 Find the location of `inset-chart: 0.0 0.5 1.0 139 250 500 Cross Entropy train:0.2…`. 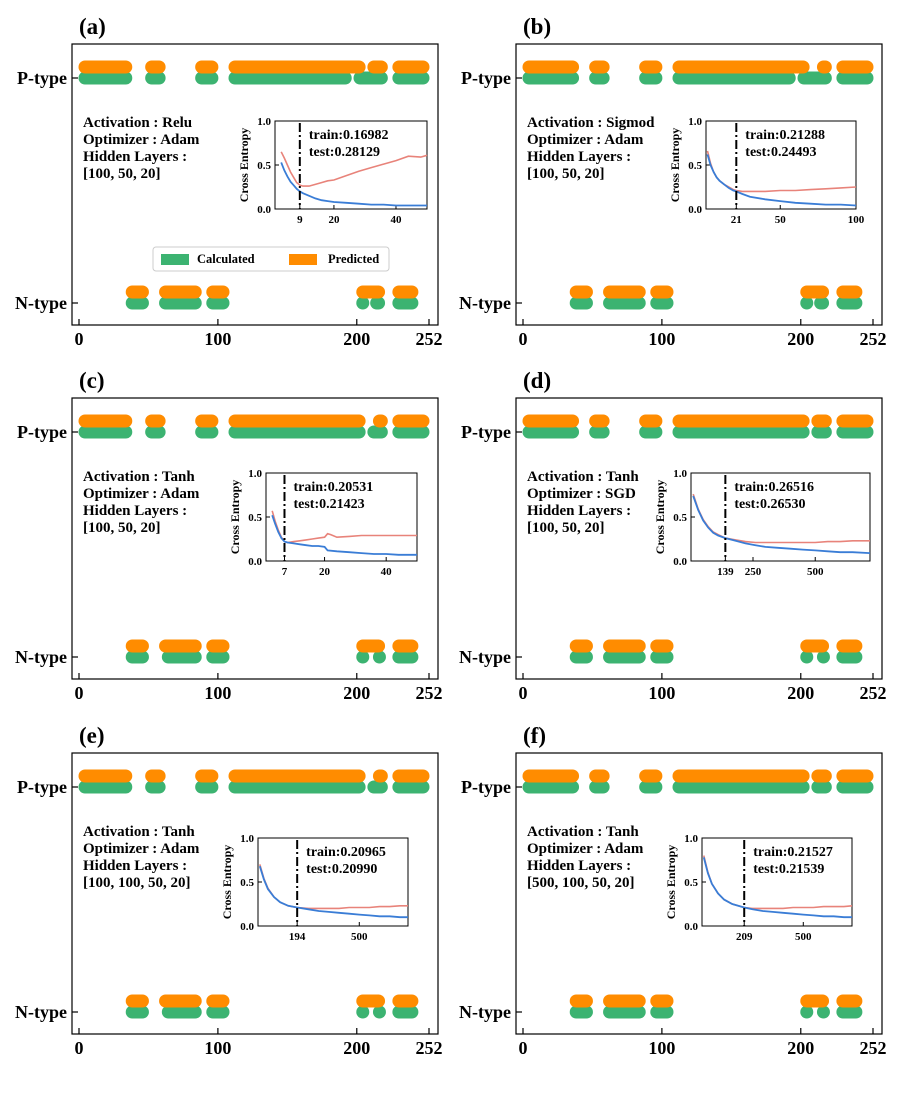

inset-chart: 0.0 0.5 1.0 139 250 500 Cross Entropy train:0.2… is located at coordinates (762, 523).